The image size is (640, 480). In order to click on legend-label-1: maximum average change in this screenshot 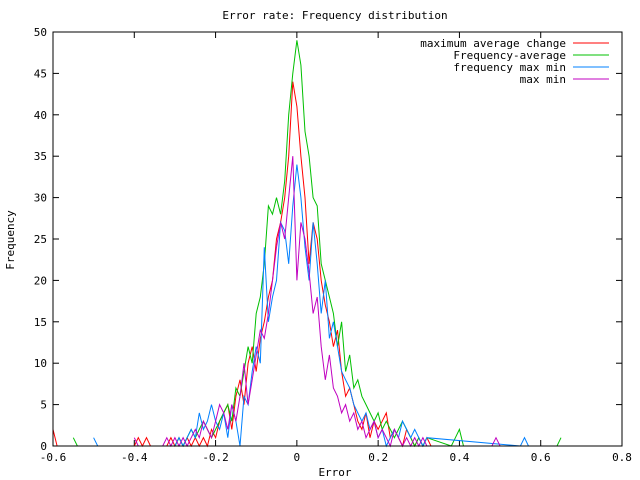, I will do `click(493, 43)`.